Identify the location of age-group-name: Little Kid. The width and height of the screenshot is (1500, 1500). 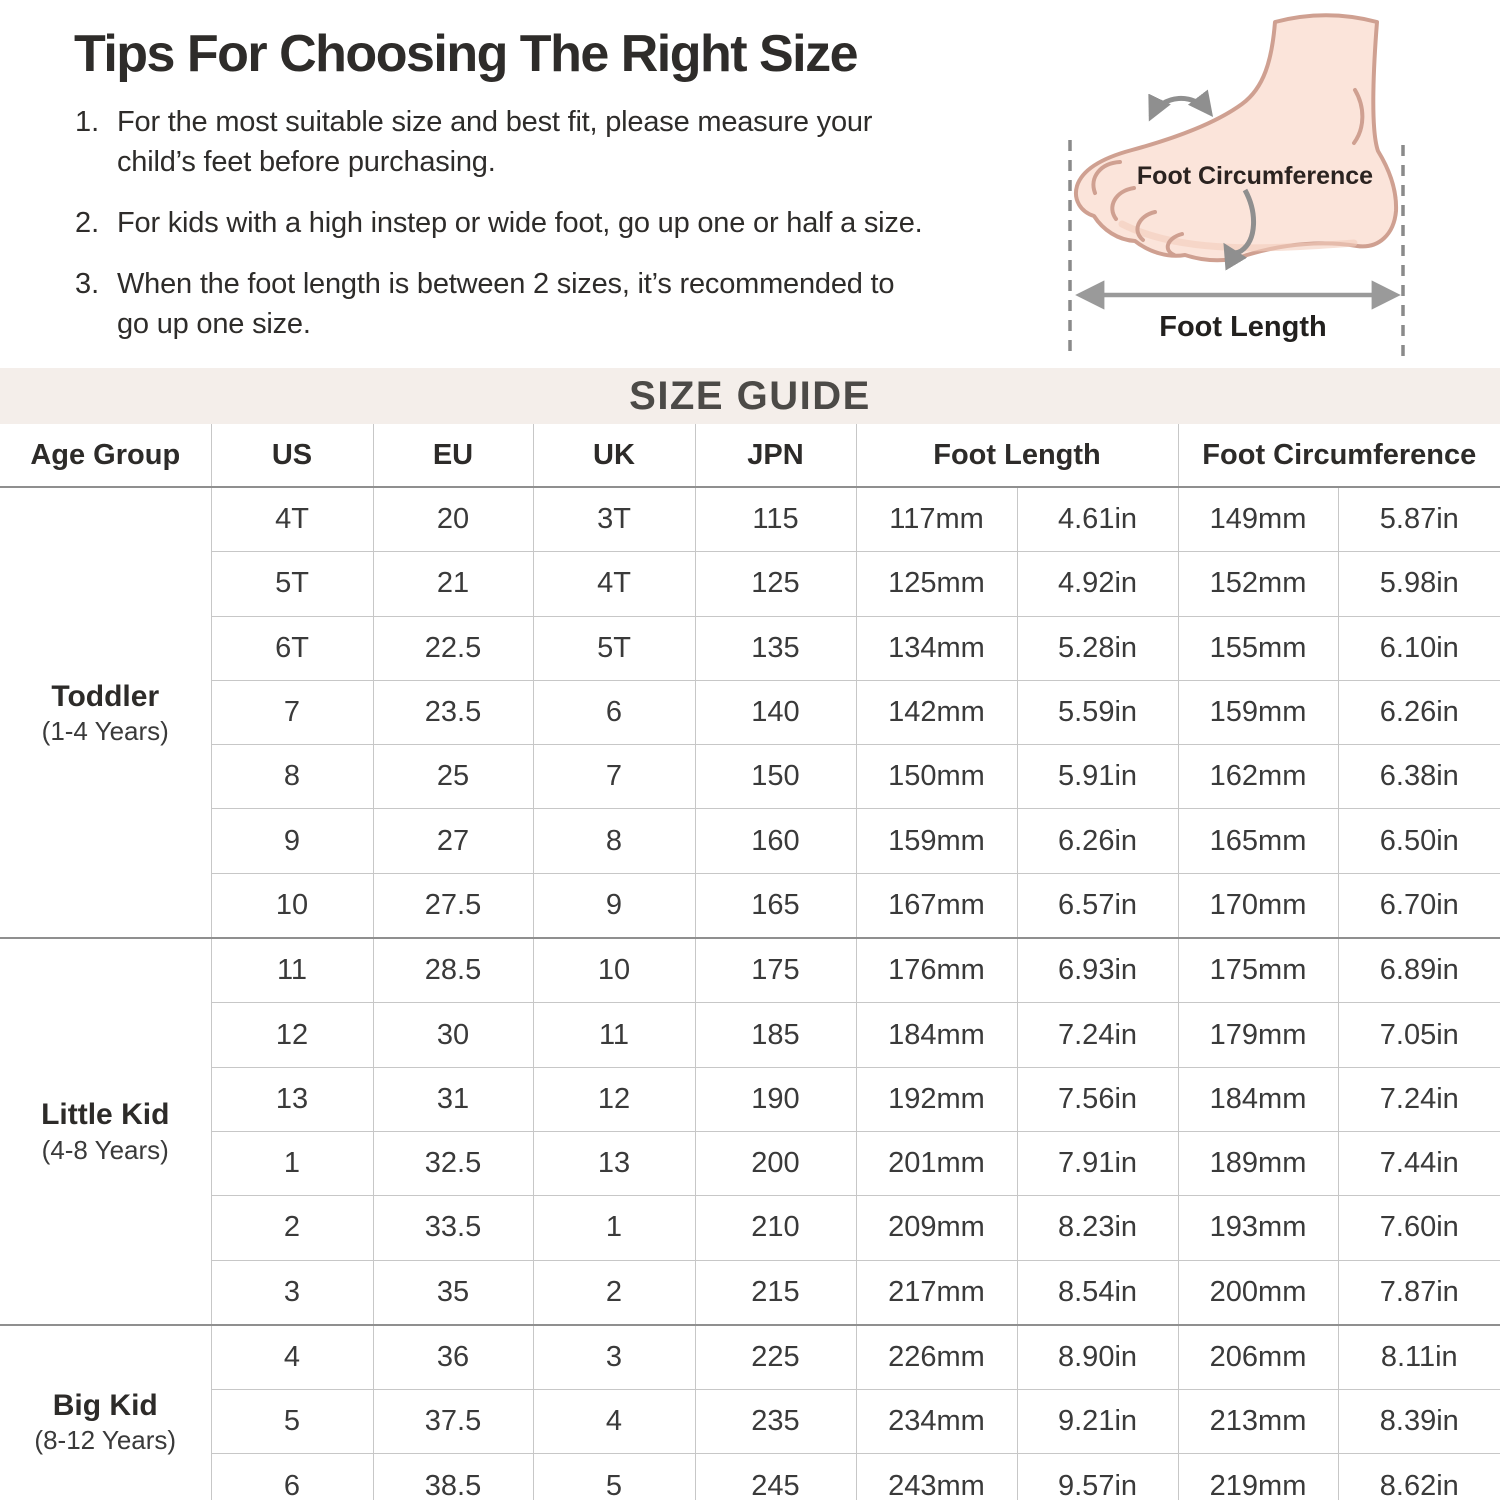
(105, 1115).